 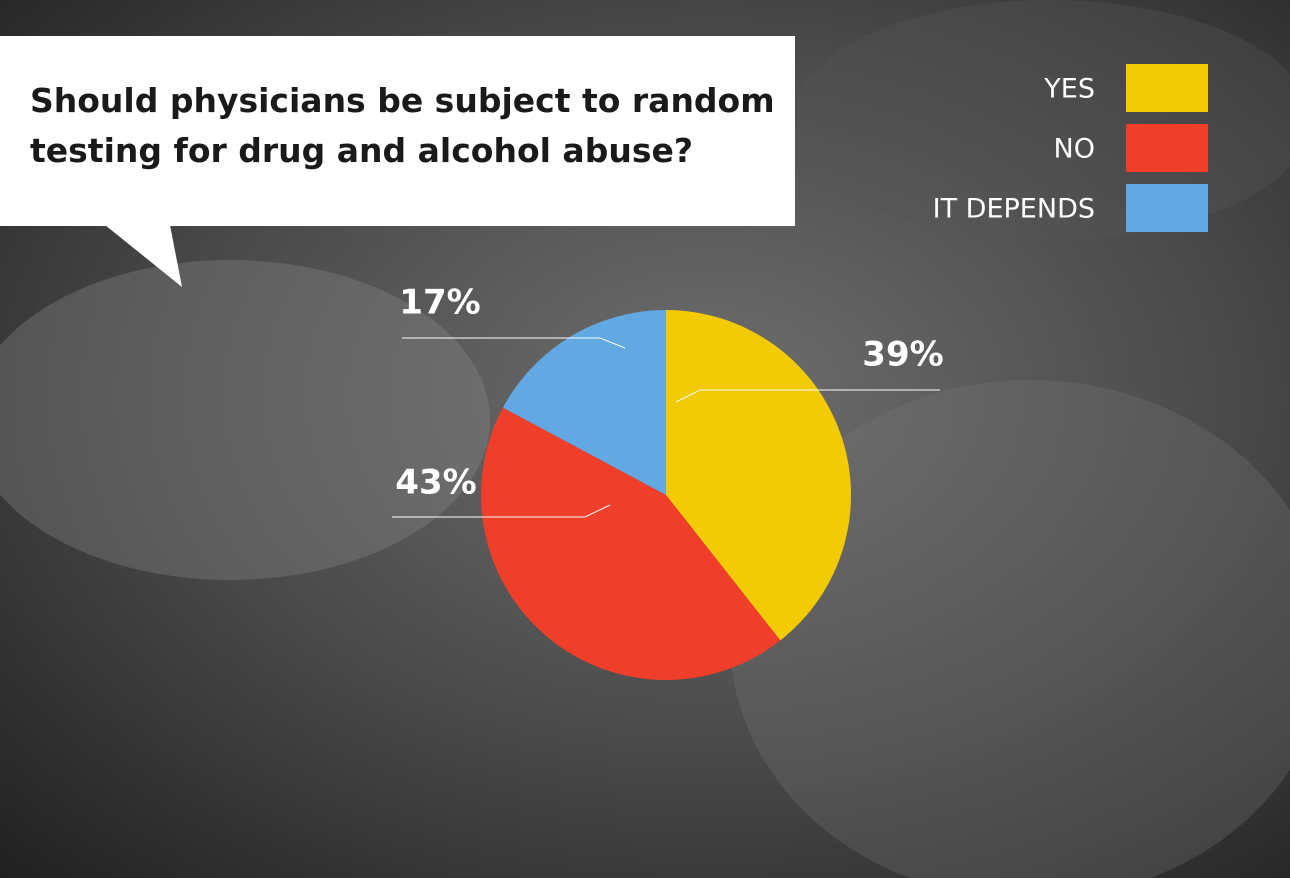 I want to click on value-label: 39%, so click(x=902, y=355).